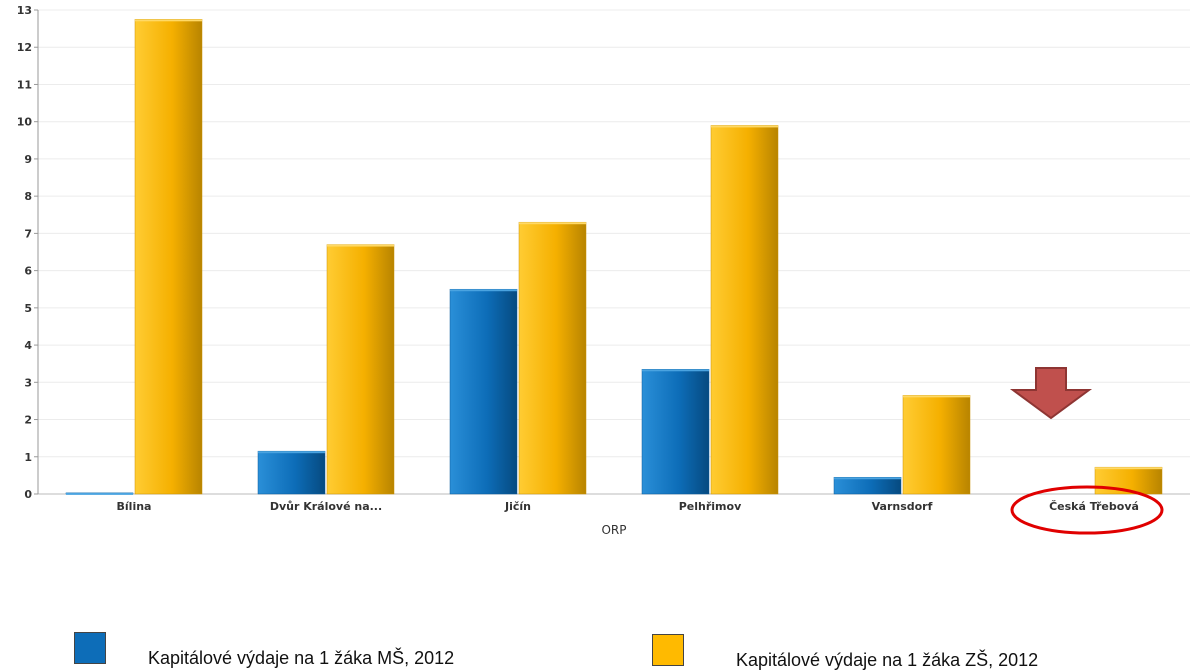 The width and height of the screenshot is (1194, 671). What do you see at coordinates (28, 420) in the screenshot?
I see `y-tick-label: 2` at bounding box center [28, 420].